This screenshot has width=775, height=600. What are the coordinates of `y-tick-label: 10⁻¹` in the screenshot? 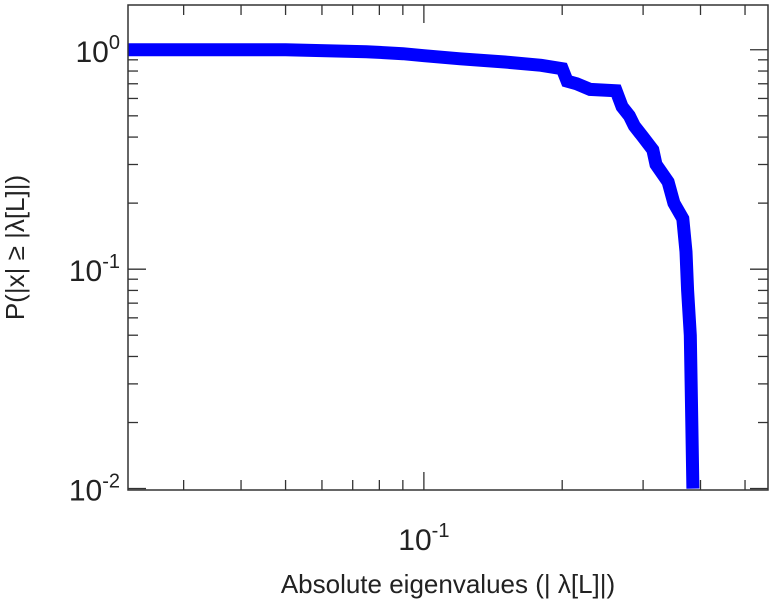 It's located at (94, 269).